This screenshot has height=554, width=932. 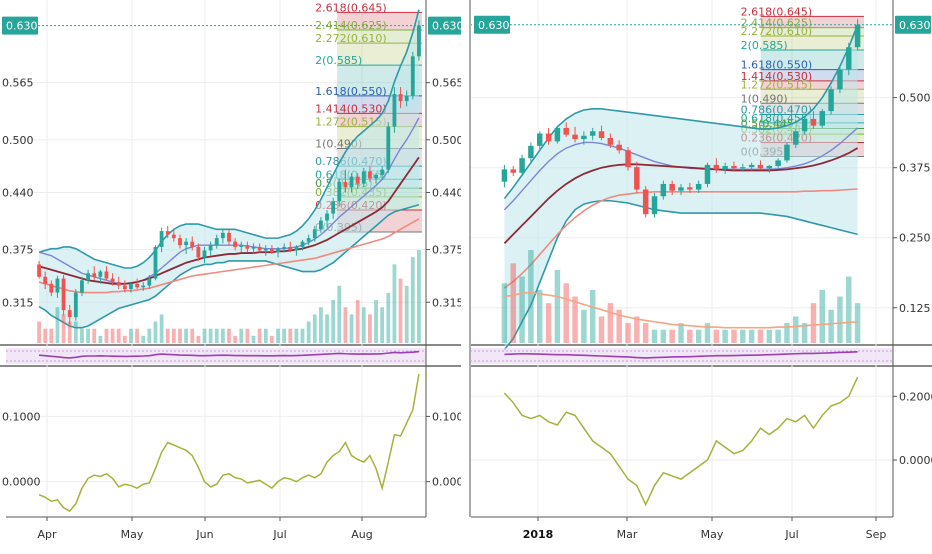 What do you see at coordinates (777, 76) in the screenshot?
I see `right-fib-label: 1.414(0.530)` at bounding box center [777, 76].